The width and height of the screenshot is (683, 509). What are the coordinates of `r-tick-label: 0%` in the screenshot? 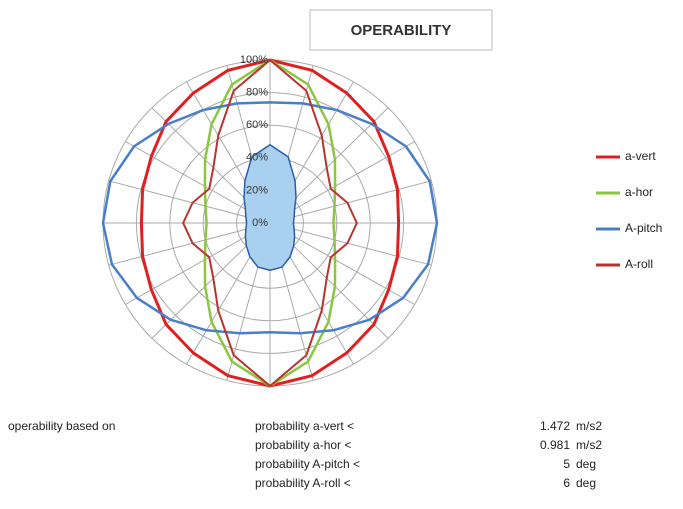 It's located at (260, 223).